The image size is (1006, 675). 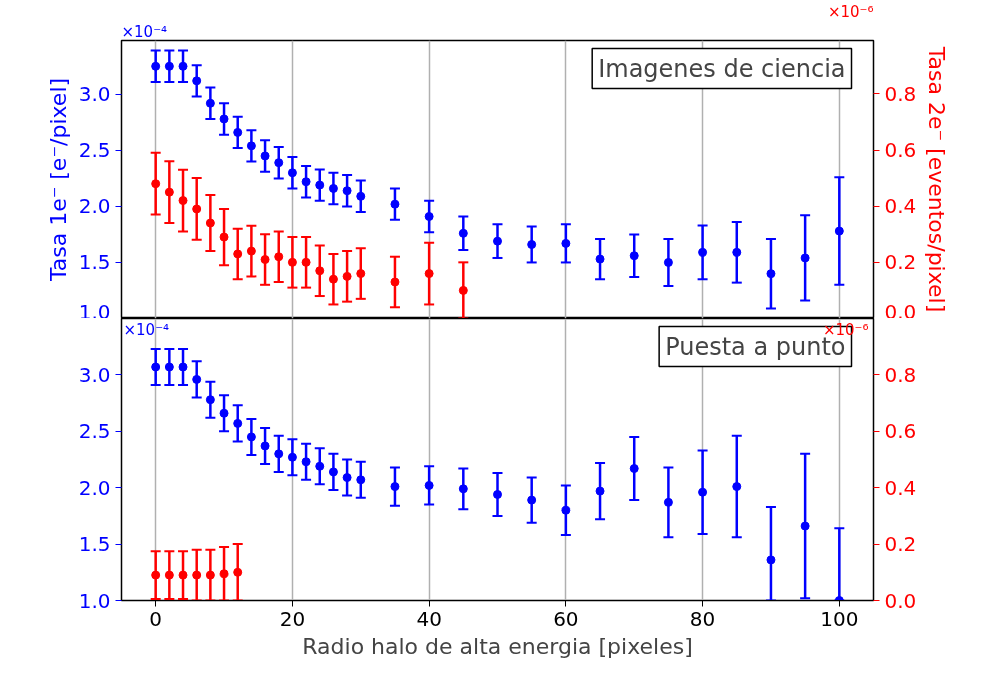 What do you see at coordinates (900, 206) in the screenshot?
I see `y2-tick-label: 0.4` at bounding box center [900, 206].